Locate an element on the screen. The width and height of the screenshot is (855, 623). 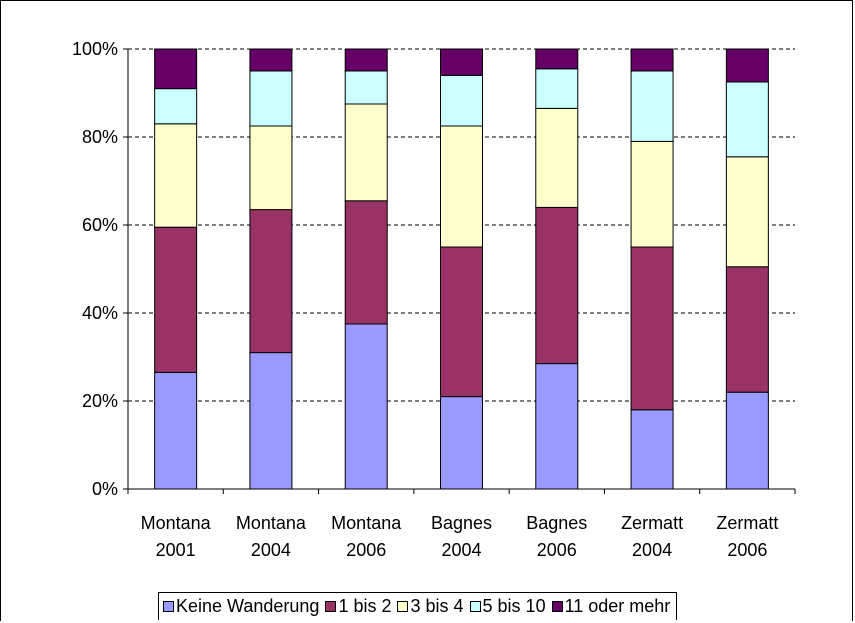
y-tick-label: 100% is located at coordinates (95, 49).